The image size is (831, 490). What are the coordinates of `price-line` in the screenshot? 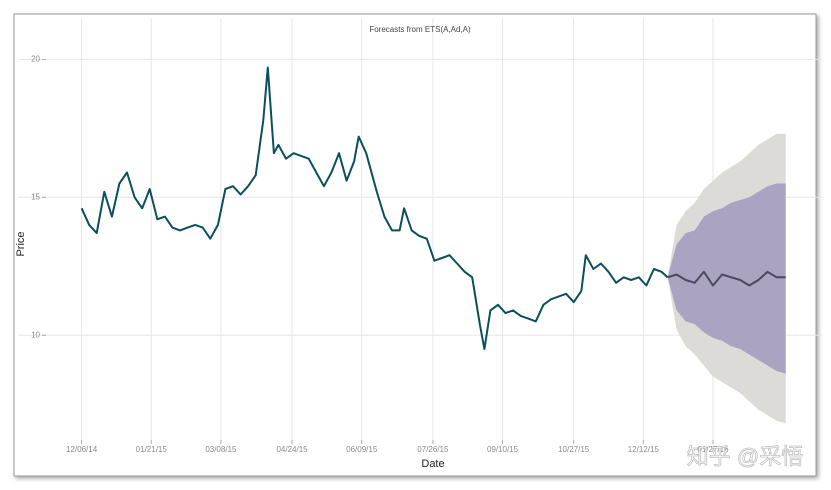 It's located at (726, 278).